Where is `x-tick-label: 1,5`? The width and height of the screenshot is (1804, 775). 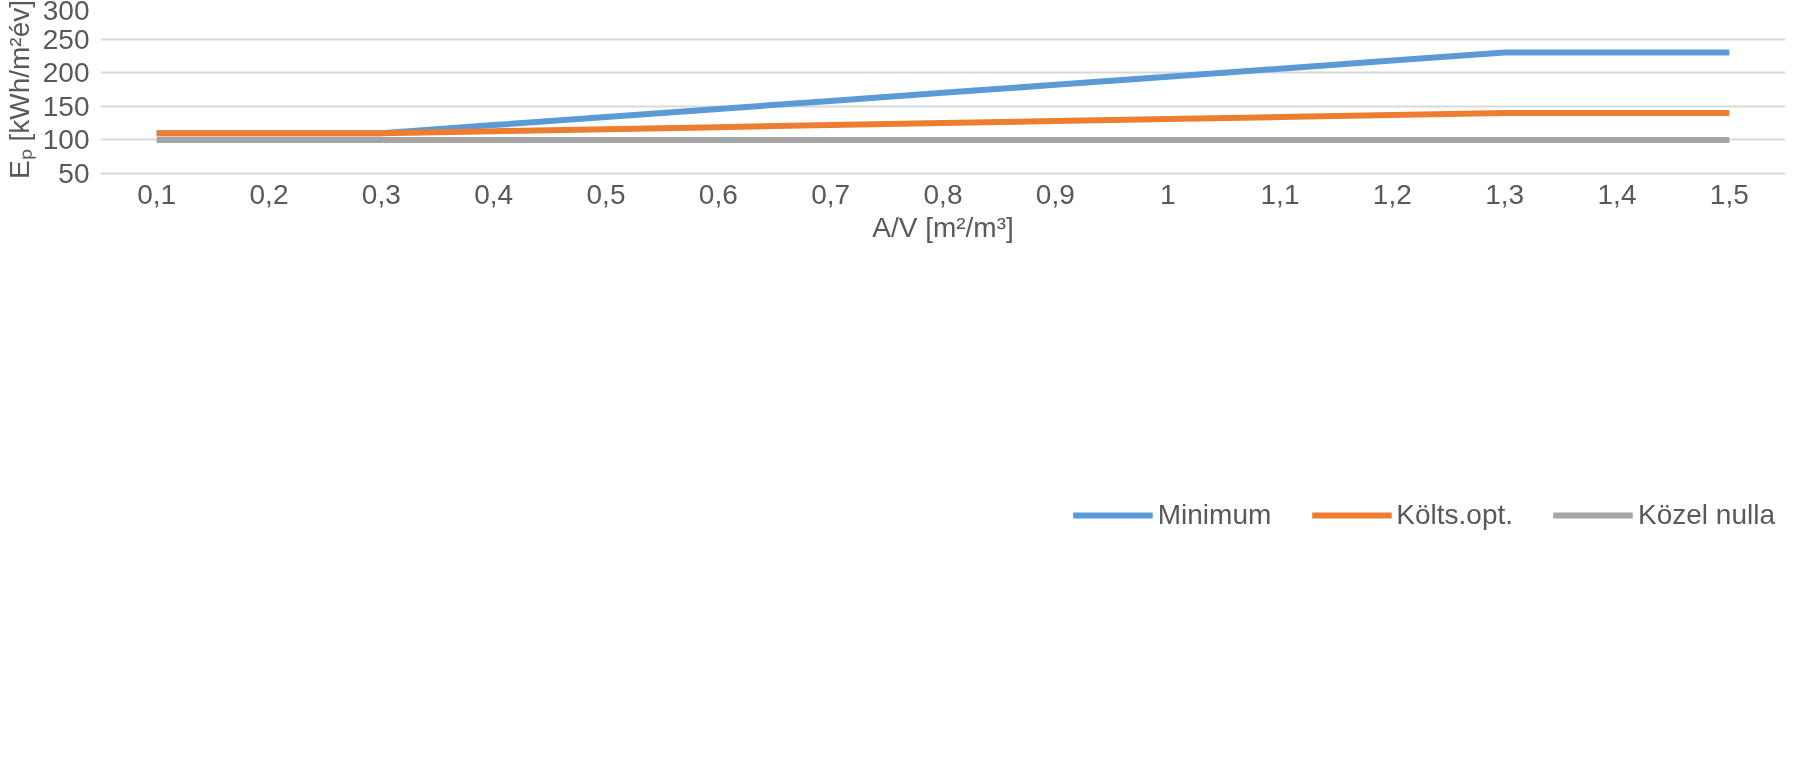
x-tick-label: 1,5 is located at coordinates (1729, 194).